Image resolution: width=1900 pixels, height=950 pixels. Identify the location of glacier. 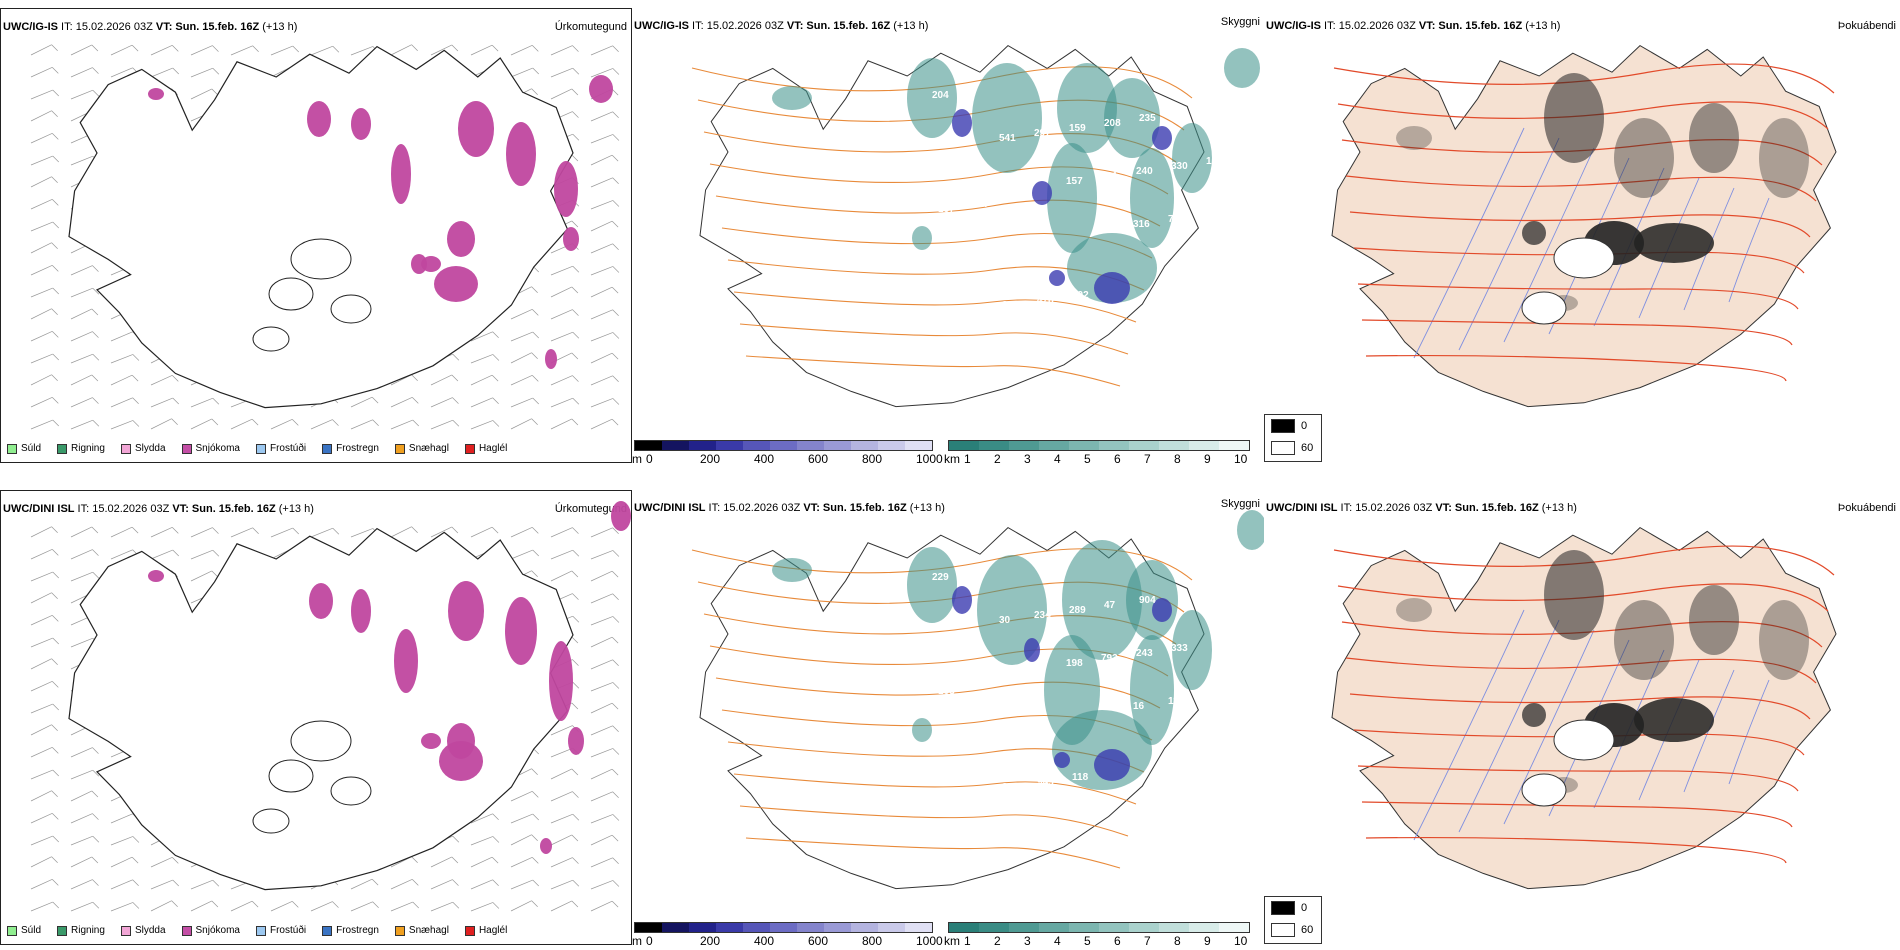
(1584, 740).